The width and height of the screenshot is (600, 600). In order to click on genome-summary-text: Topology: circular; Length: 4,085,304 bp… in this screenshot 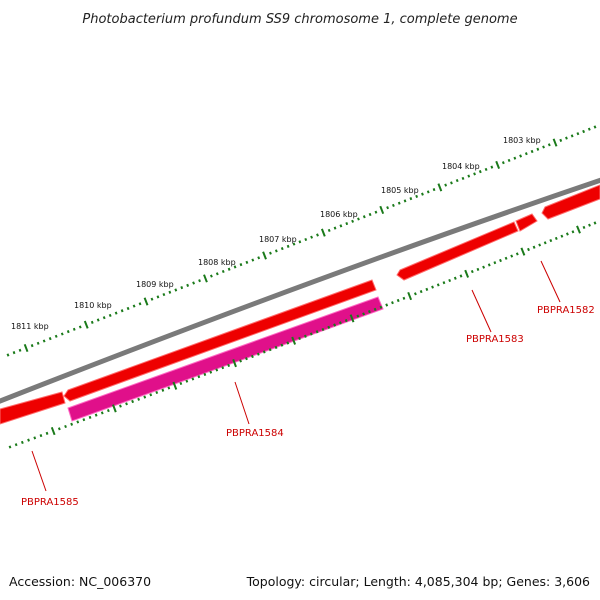, I will do `click(418, 581)`.